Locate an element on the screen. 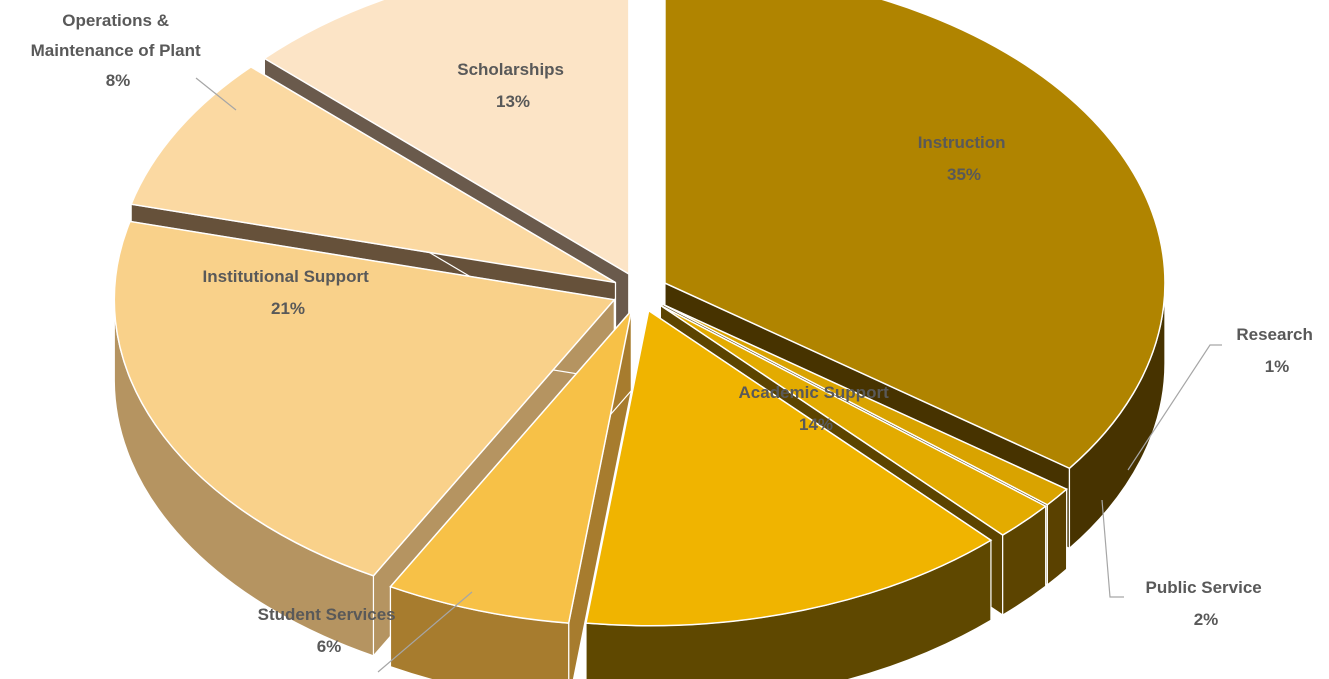  leader-operations-and-maintenance-of-plant is located at coordinates (216, 94).